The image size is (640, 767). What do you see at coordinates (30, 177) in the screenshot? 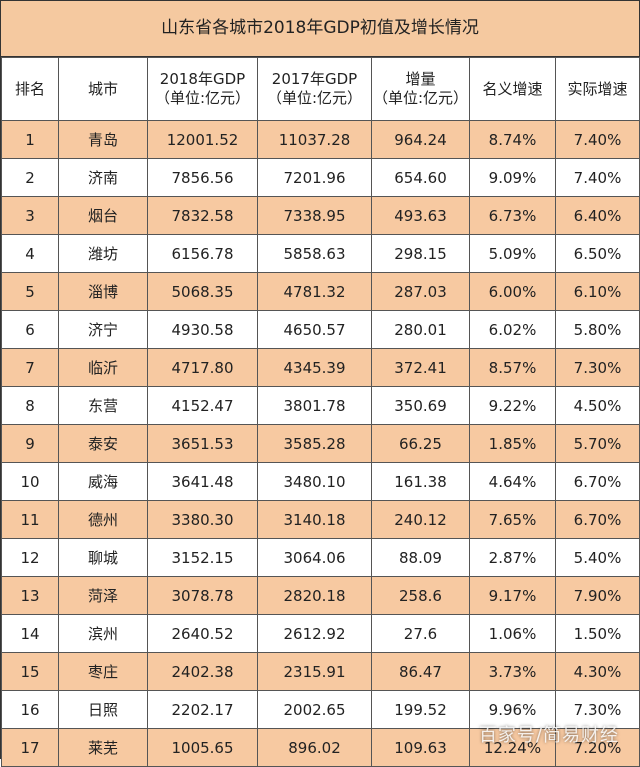
I see `rank-cell: 2` at bounding box center [30, 177].